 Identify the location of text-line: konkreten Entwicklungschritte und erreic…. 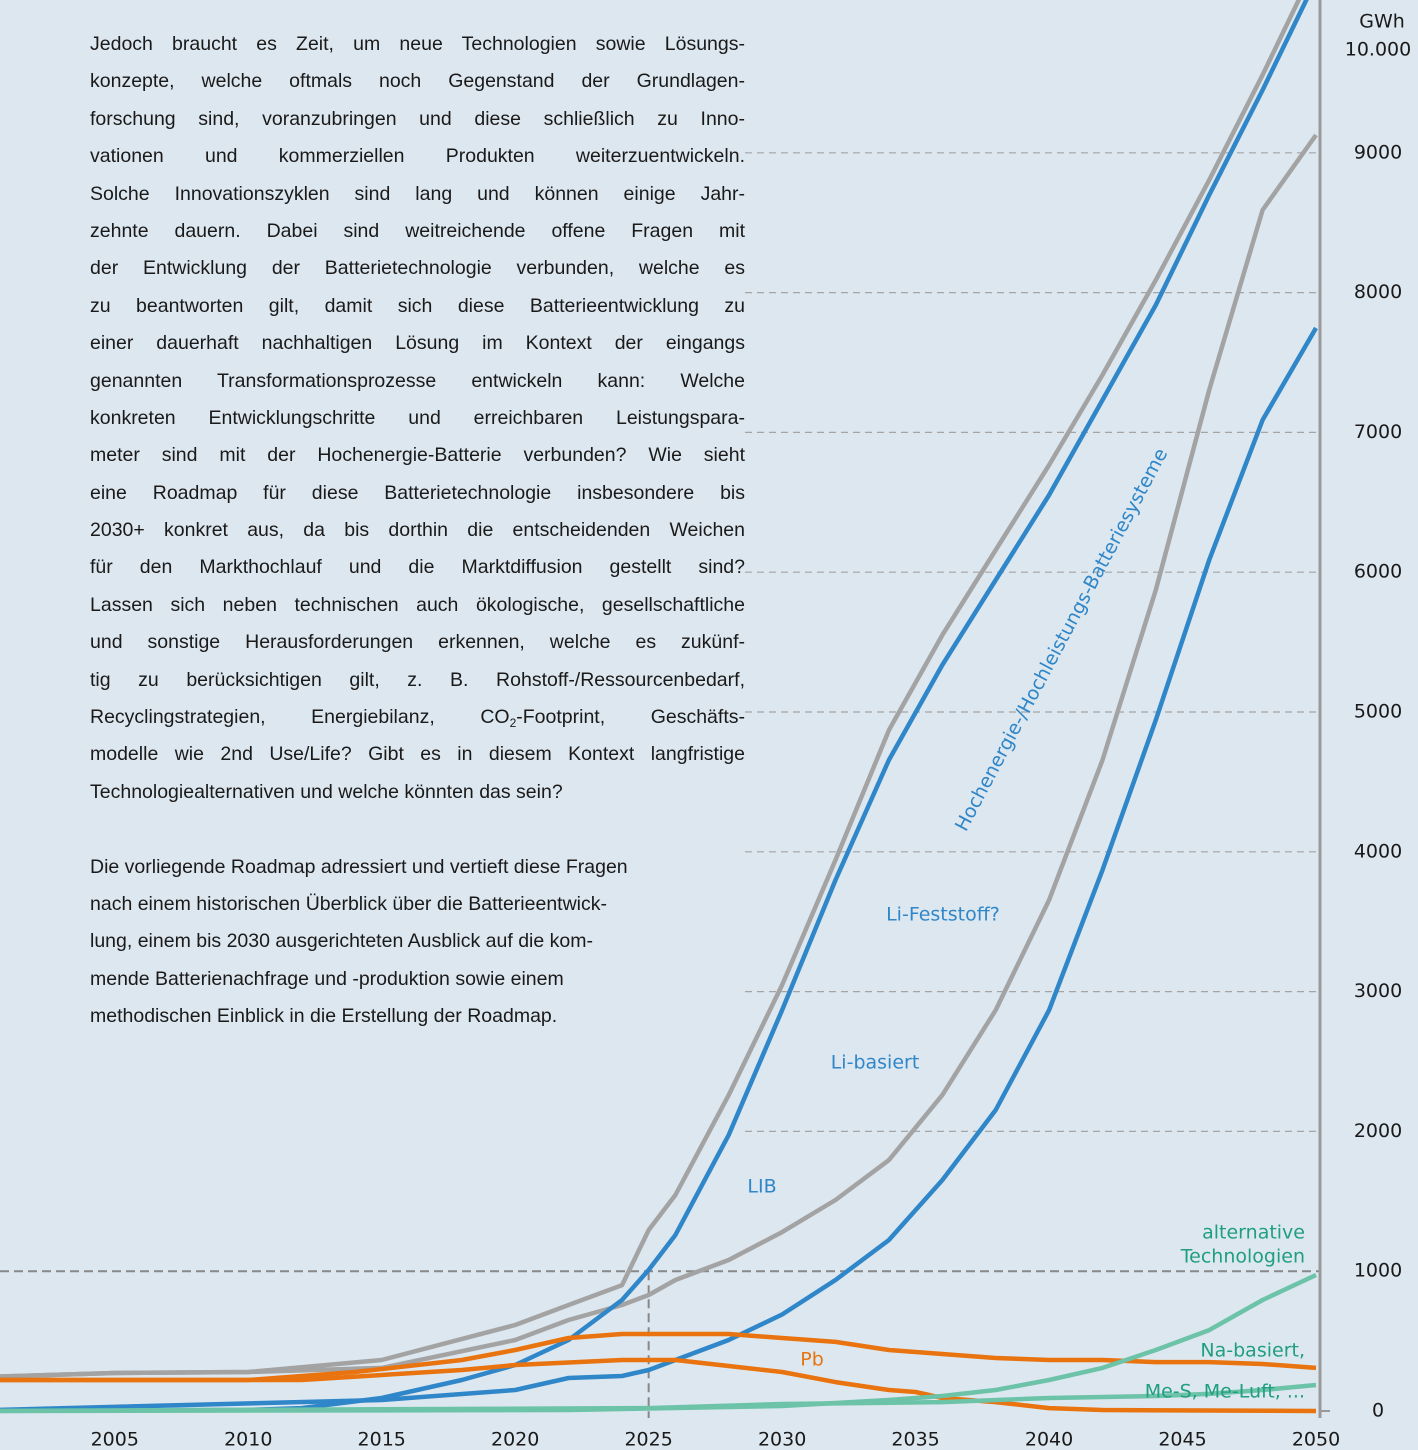
(417, 417).